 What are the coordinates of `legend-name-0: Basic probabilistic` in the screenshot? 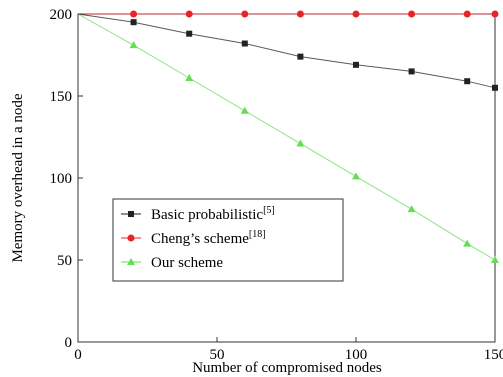 It's located at (207, 215).